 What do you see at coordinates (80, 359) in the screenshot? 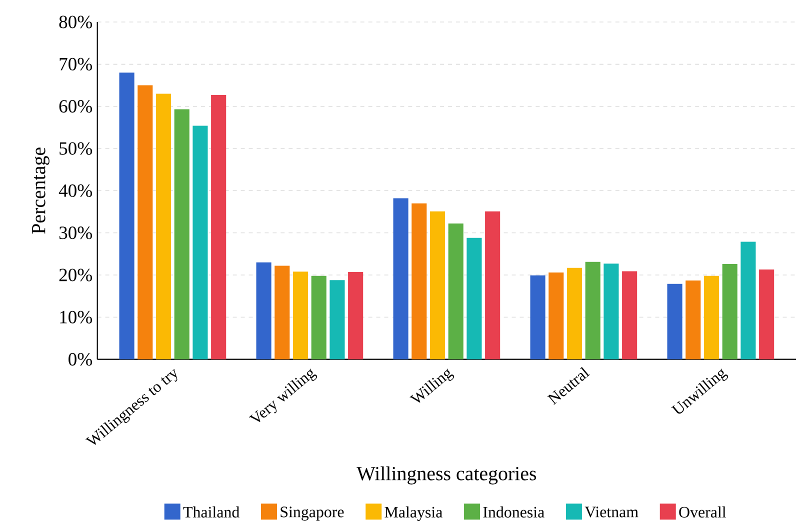
I see `y-tick-label: 0%` at bounding box center [80, 359].